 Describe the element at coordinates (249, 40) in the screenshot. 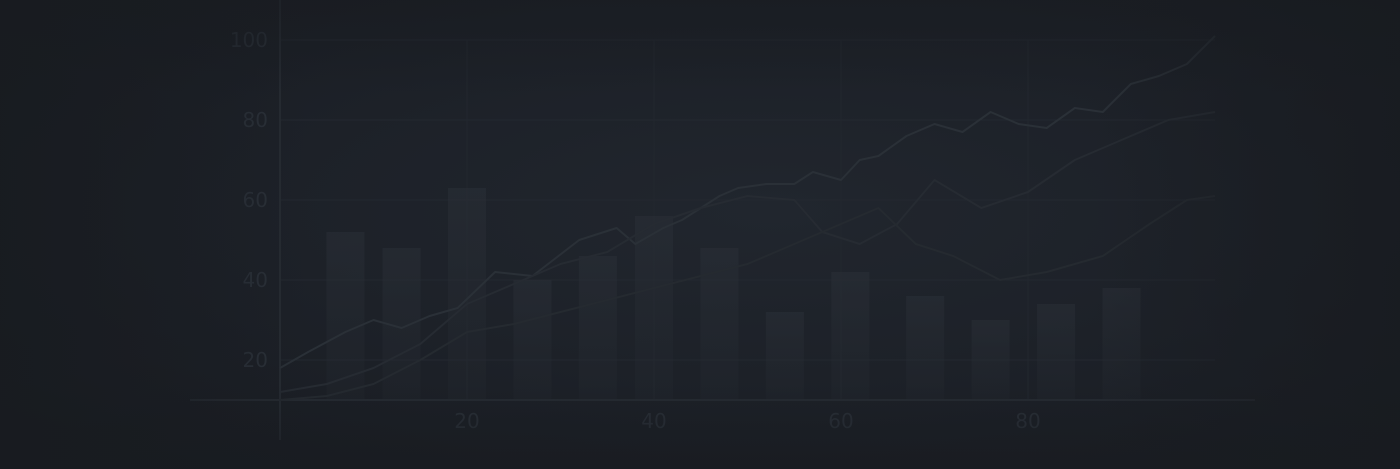

I see `y-tick-label: 100` at that location.